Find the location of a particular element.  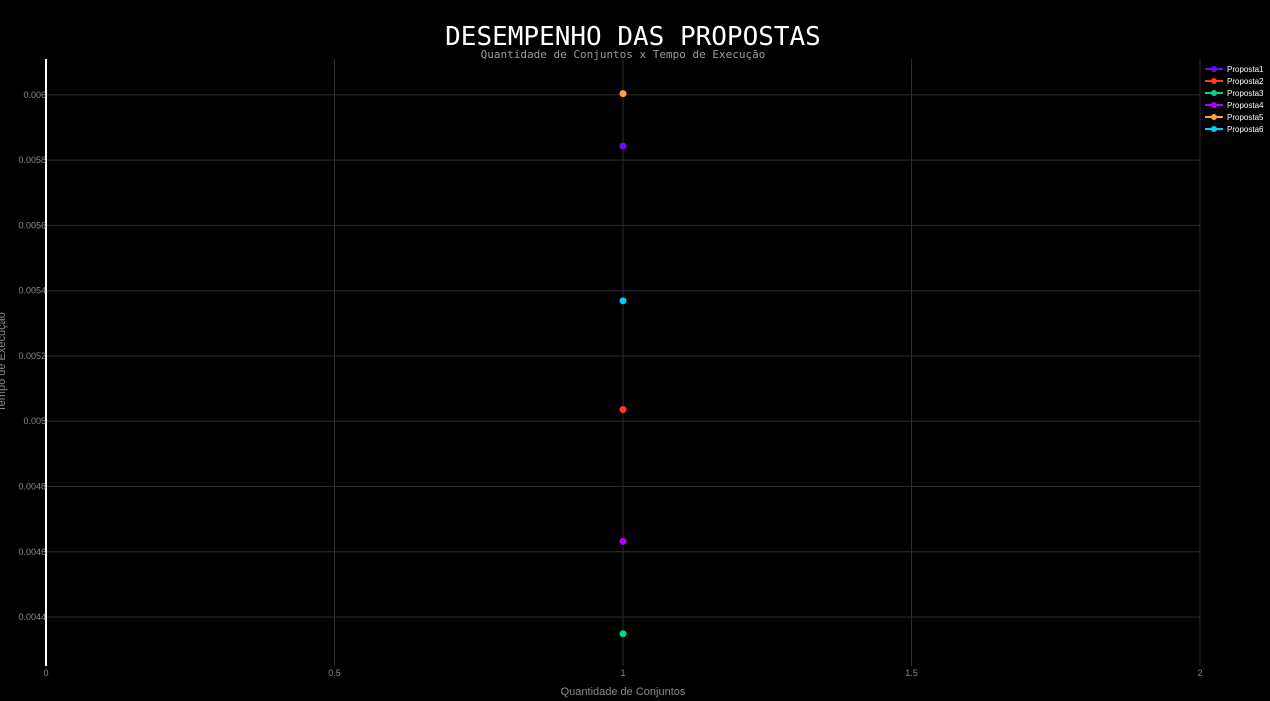

legend-label: Proposta2 is located at coordinates (1245, 81).